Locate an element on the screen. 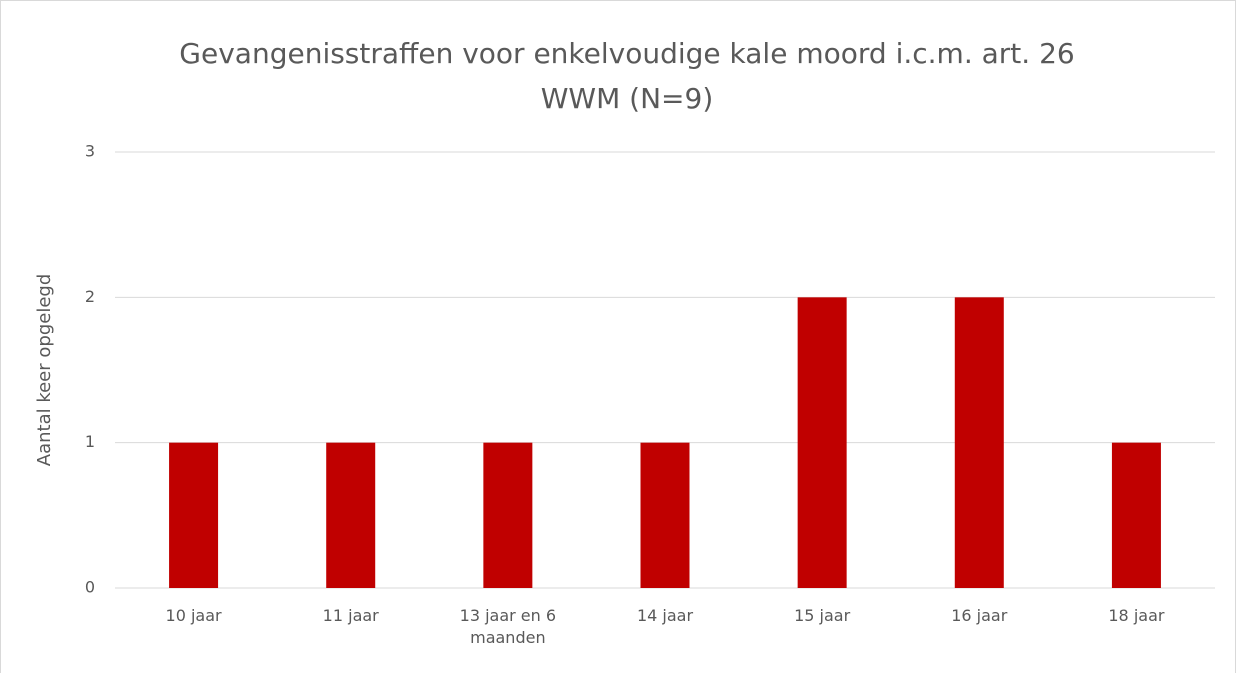  x-tick-label: 13 jaar en 6 maanden is located at coordinates (508, 626).